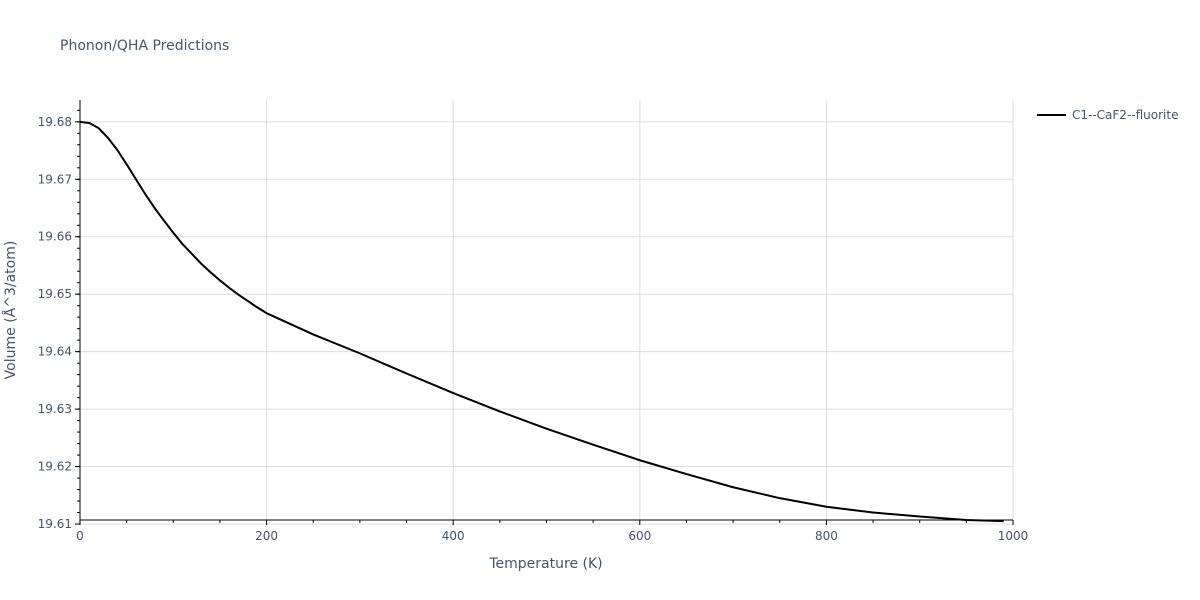 The image size is (1200, 600). I want to click on y-tick-label: 19.64, so click(55, 352).